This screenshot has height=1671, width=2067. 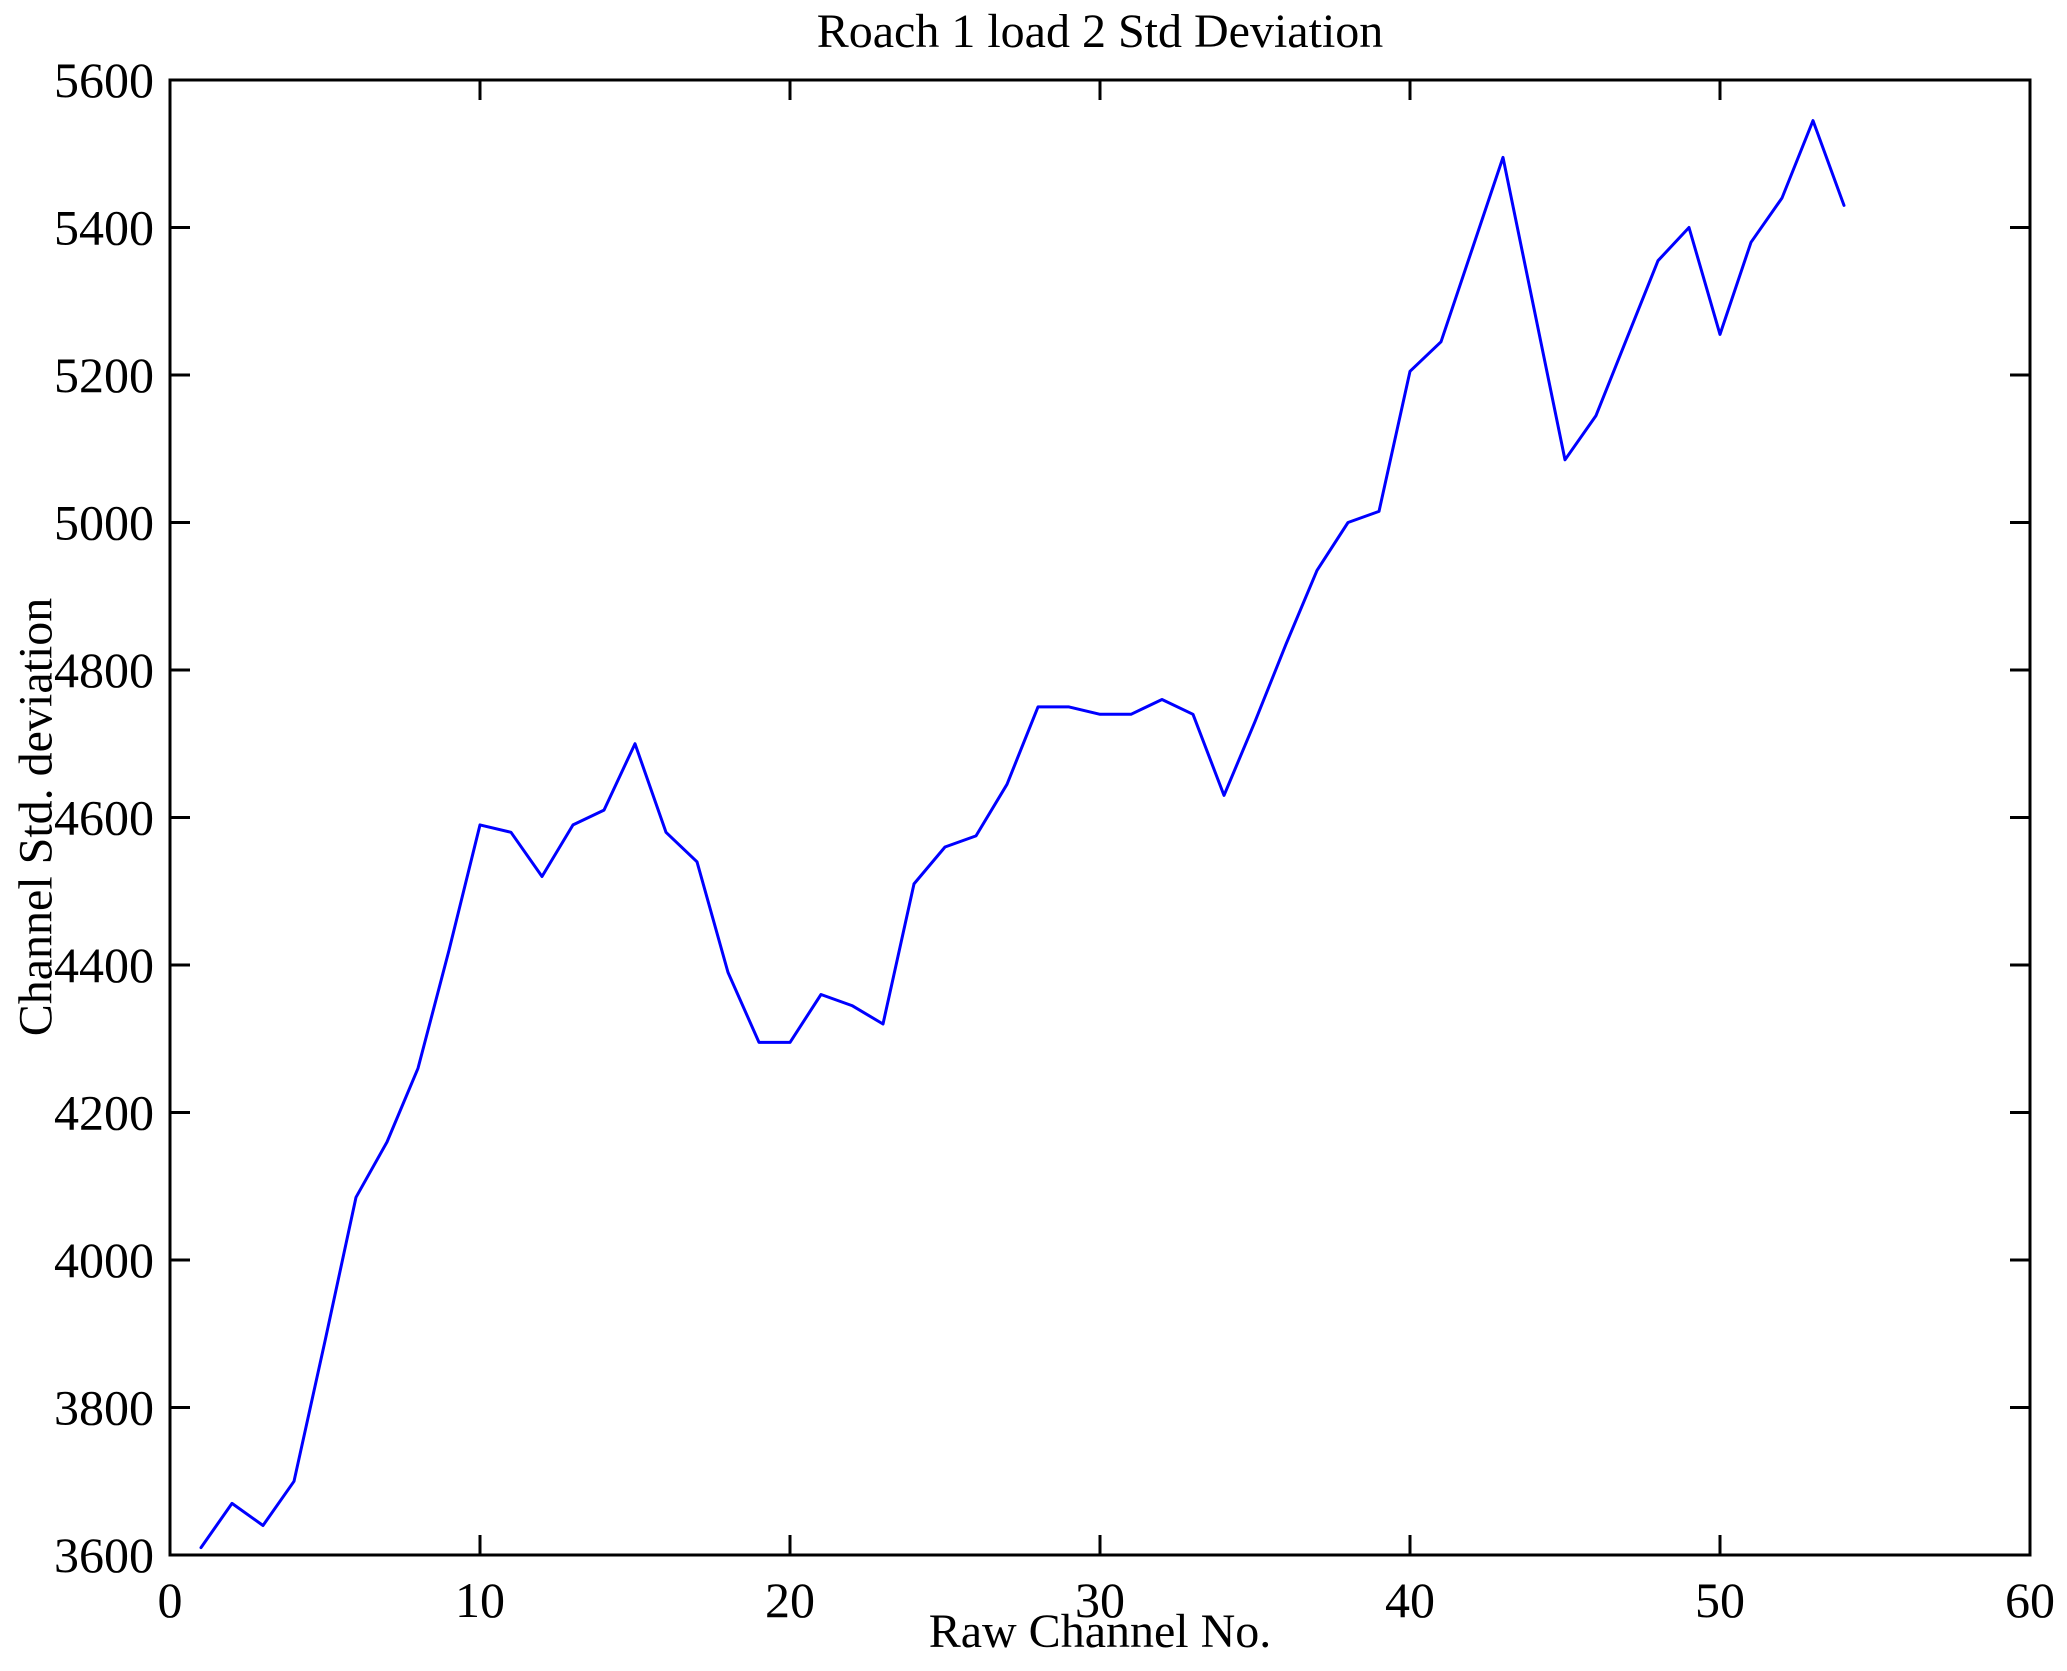 What do you see at coordinates (1410, 1600) in the screenshot?
I see `x-tick-label: 40` at bounding box center [1410, 1600].